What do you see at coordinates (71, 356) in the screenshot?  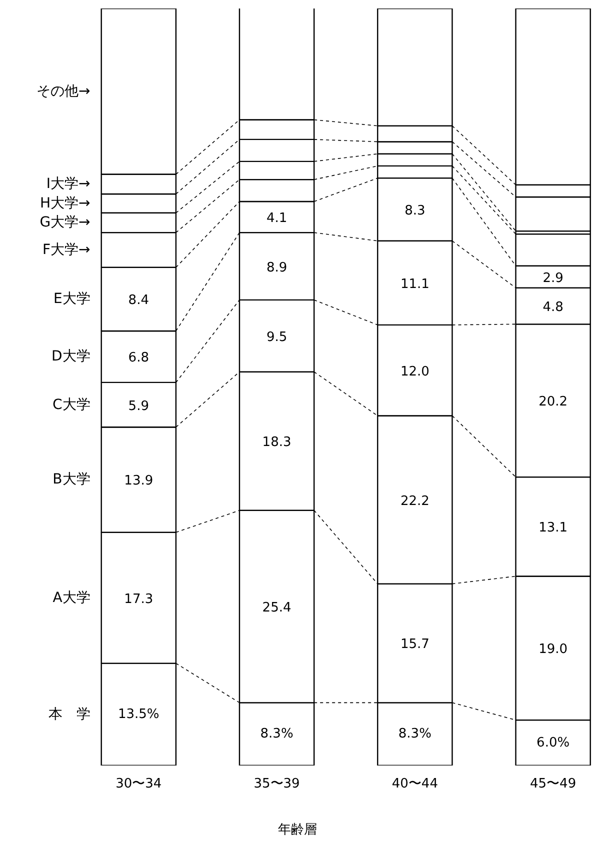 I see `series-label: D大学` at bounding box center [71, 356].